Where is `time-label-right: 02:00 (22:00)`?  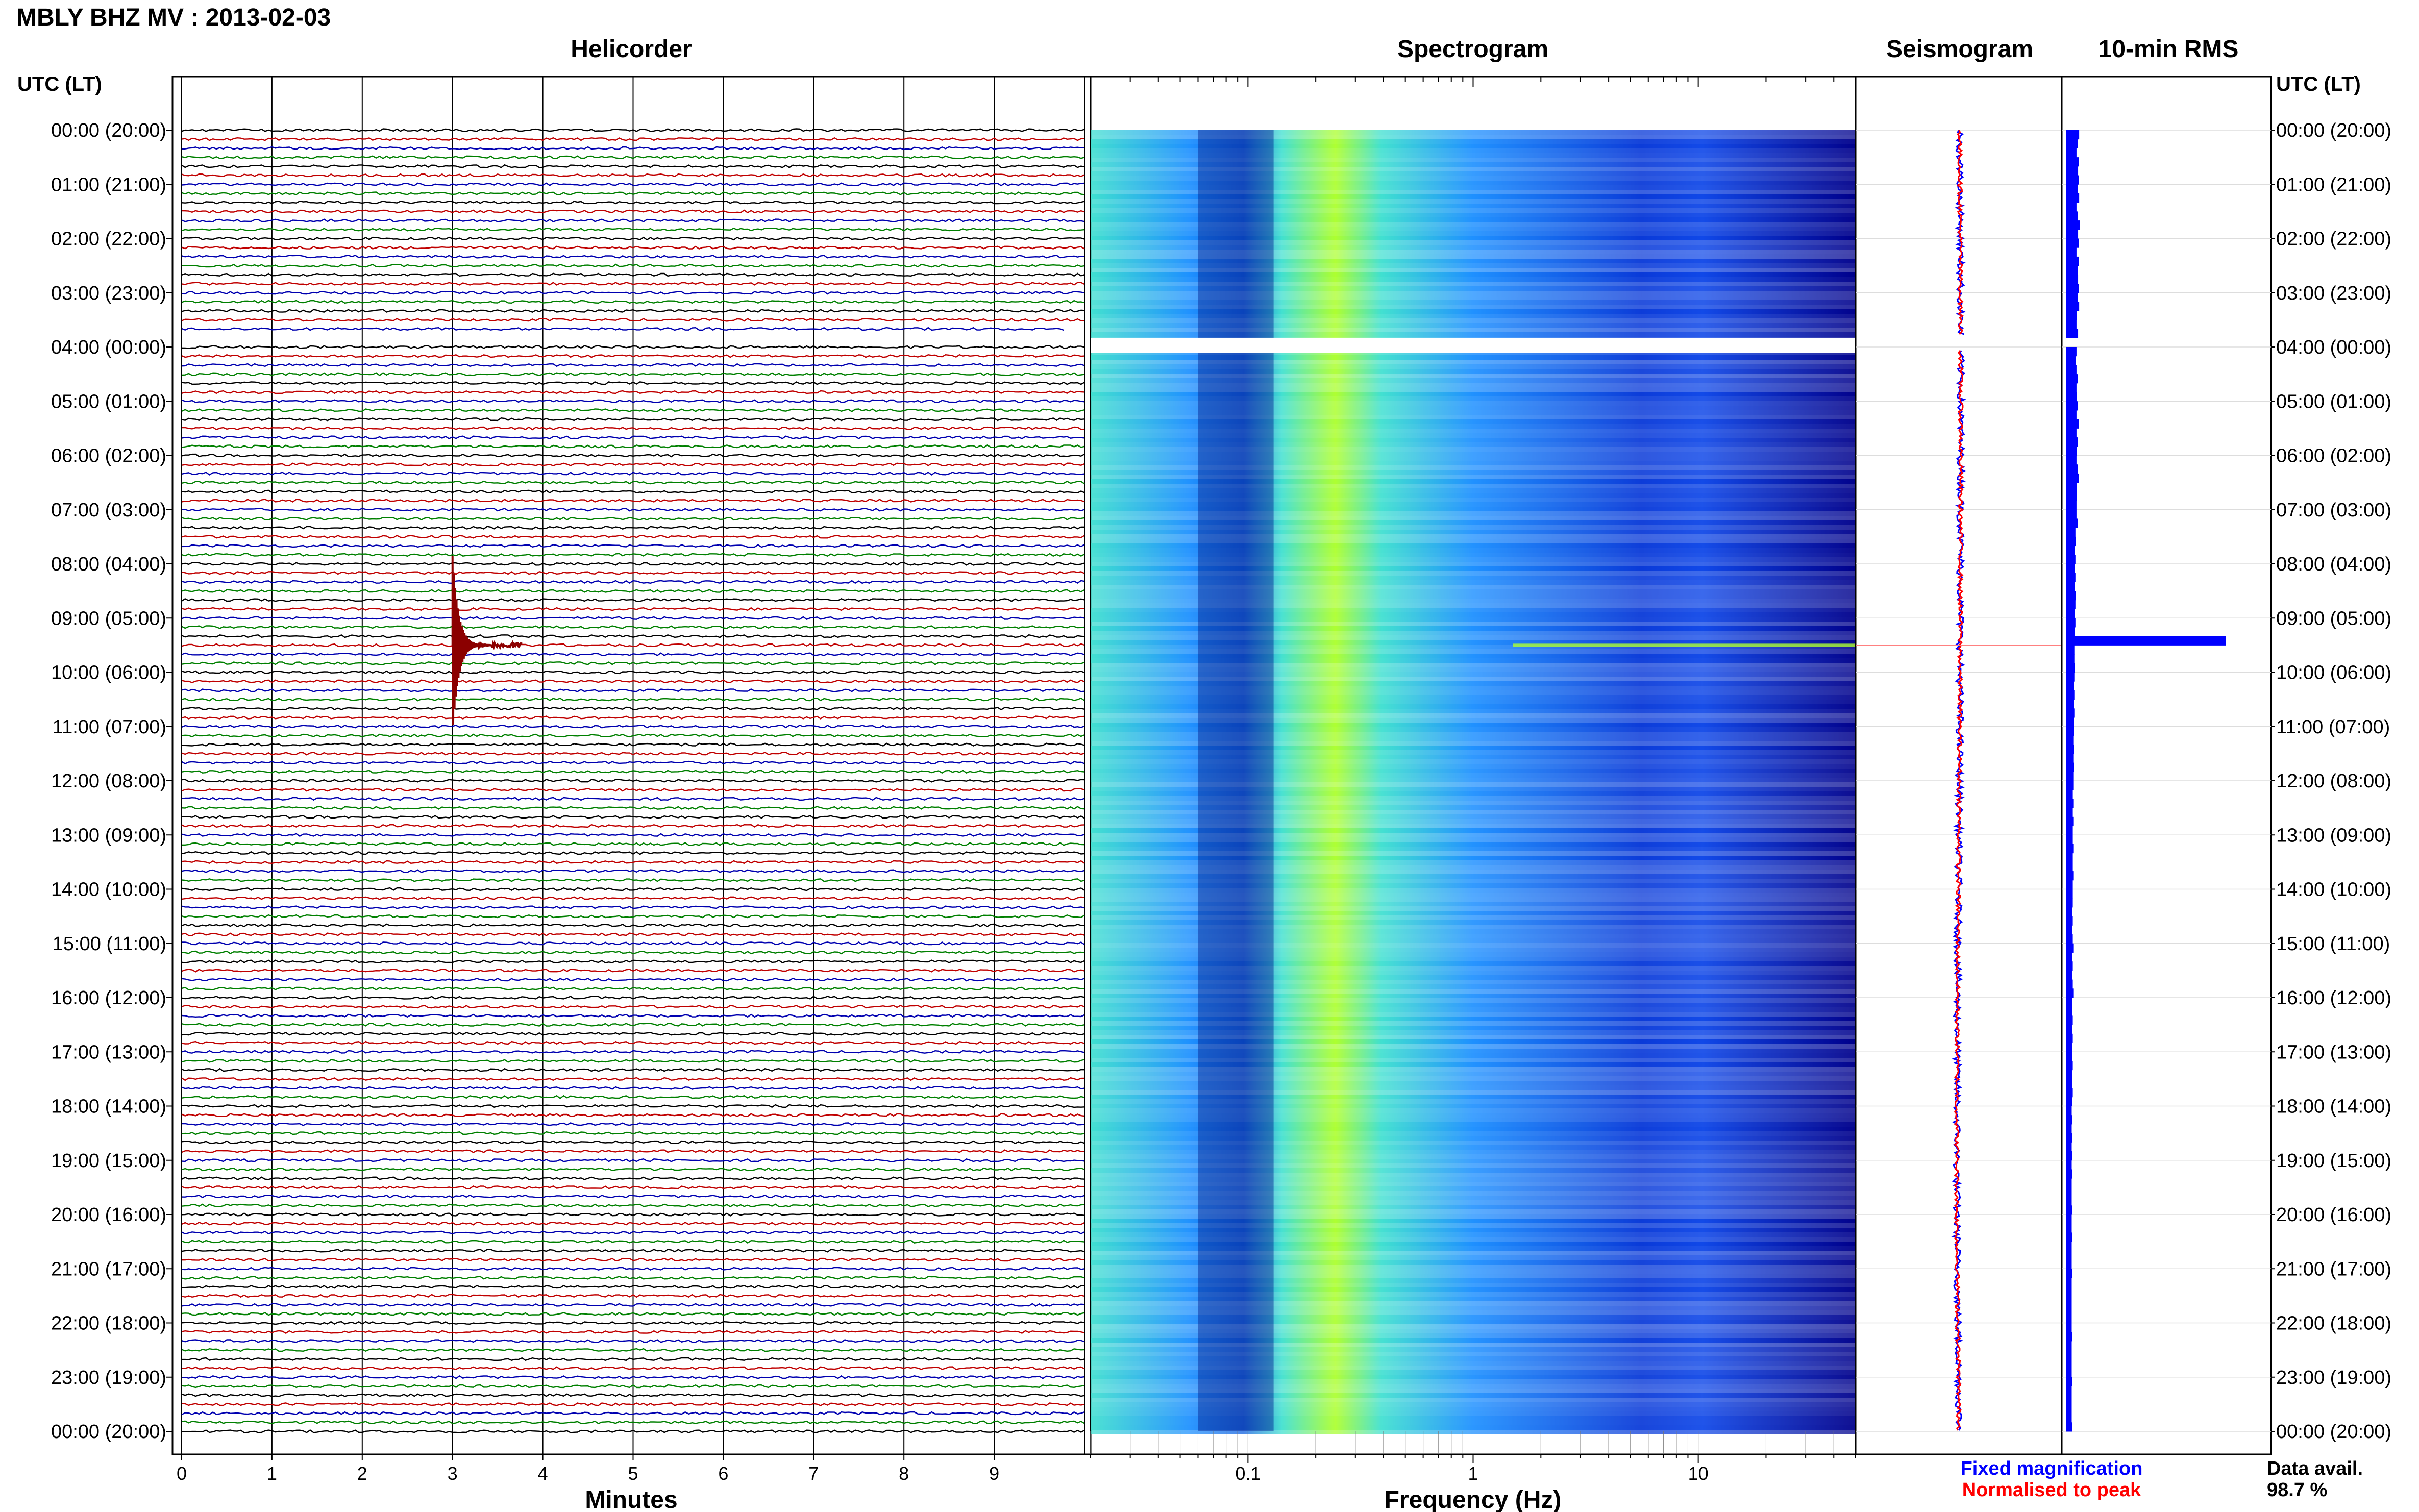
time-label-right: 02:00 (22:00) is located at coordinates (2333, 239).